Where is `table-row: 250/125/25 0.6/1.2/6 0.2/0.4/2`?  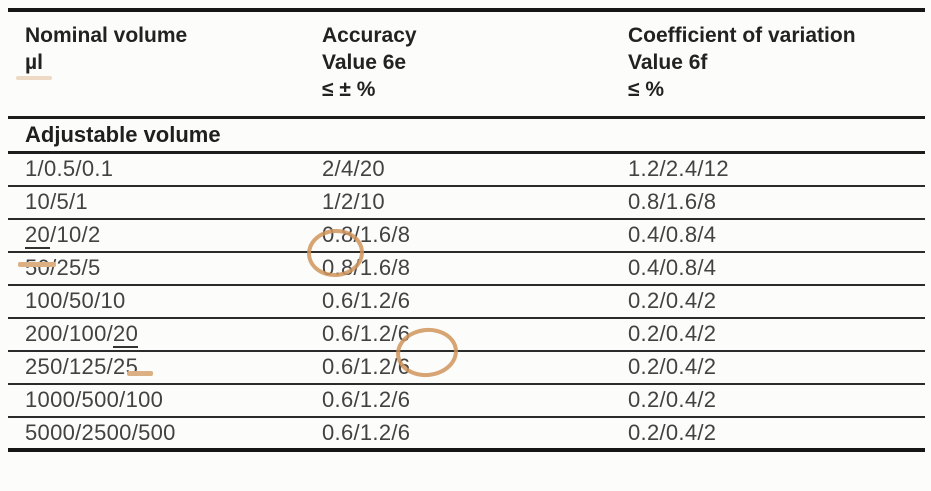 table-row: 250/125/25 0.6/1.2/6 0.2/0.4/2 is located at coordinates (466, 367).